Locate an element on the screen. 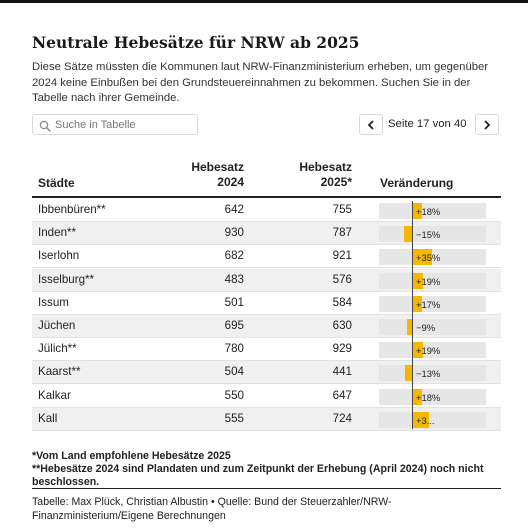  zero-line is located at coordinates (412, 315).